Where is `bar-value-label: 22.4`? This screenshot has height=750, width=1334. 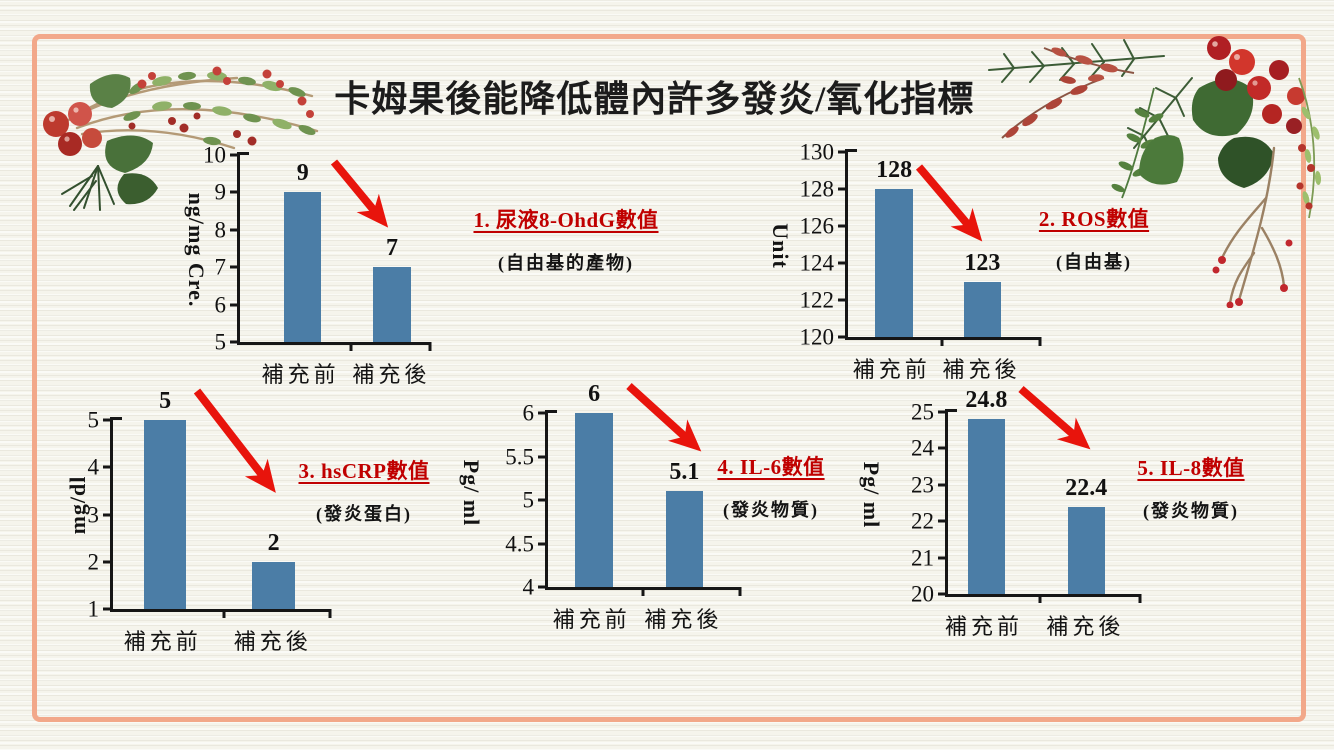
bar-value-label: 22.4 is located at coordinates (1086, 487).